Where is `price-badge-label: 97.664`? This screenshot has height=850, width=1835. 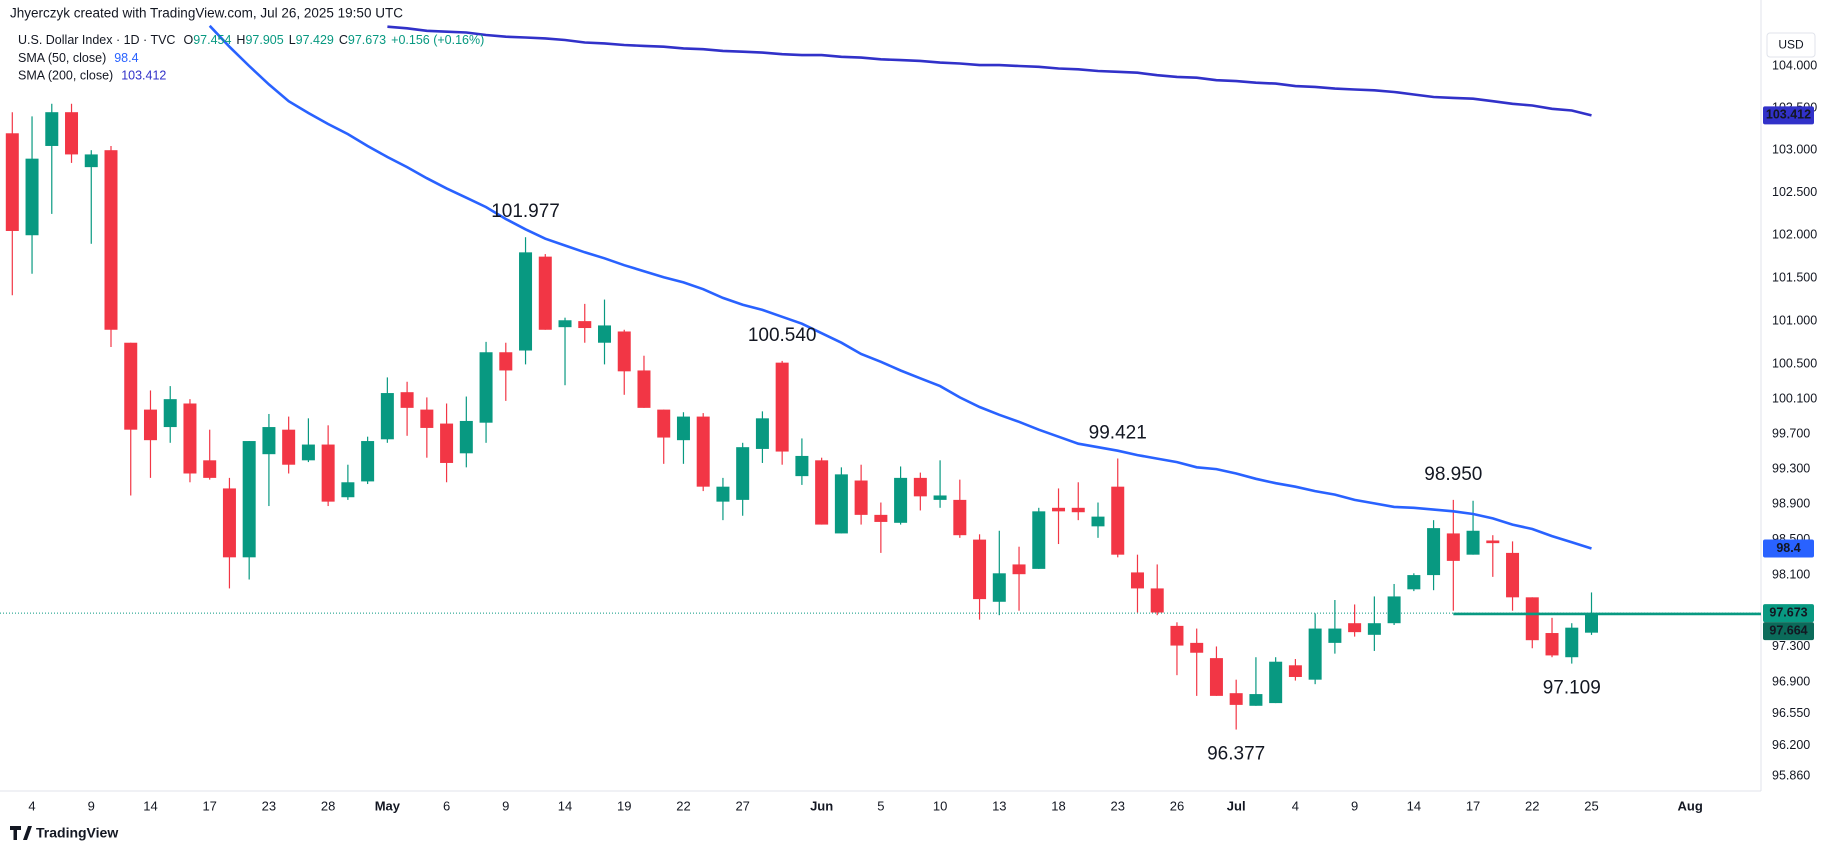
price-badge-label: 97.664 is located at coordinates (1788, 630).